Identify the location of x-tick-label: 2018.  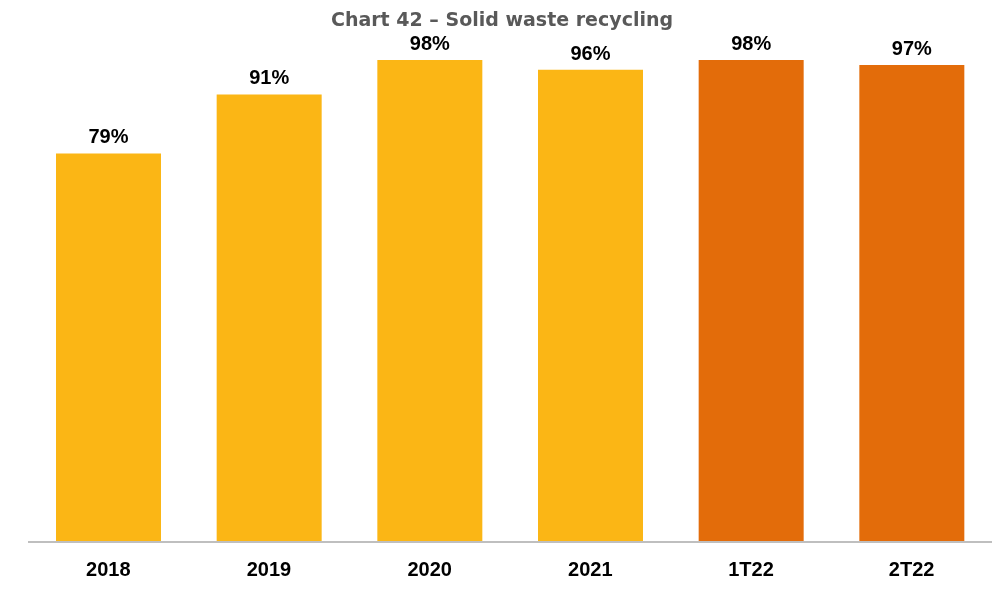
(108, 569).